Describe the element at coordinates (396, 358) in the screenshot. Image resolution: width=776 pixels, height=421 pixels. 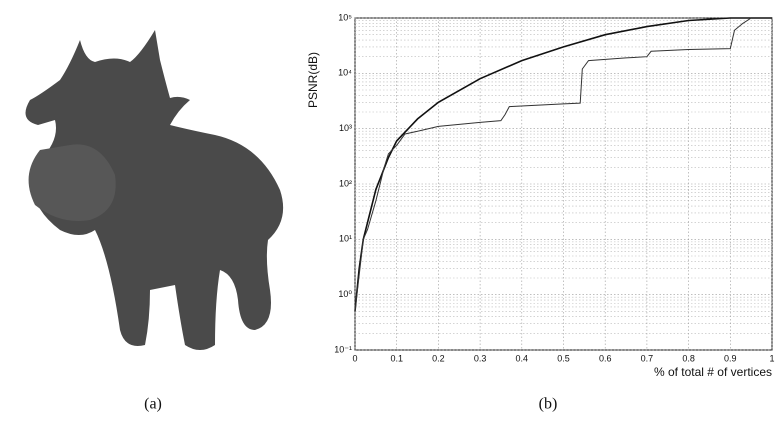
I see `x-tick-label: 0.1` at that location.